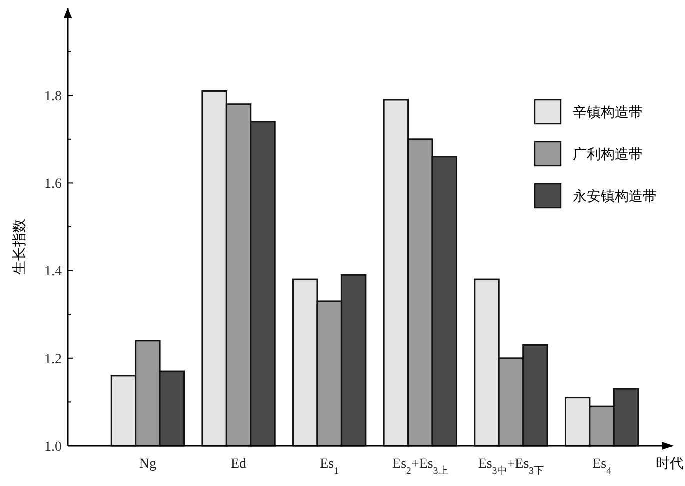 The width and height of the screenshot is (685, 486). I want to click on y-tick-label: 1.0, so click(53, 447).